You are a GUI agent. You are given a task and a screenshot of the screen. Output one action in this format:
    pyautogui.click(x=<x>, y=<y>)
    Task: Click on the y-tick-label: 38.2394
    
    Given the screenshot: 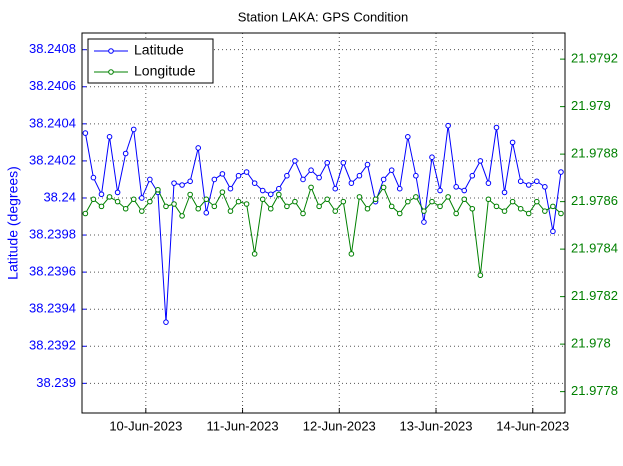 What is the action you would take?
    pyautogui.click(x=52, y=308)
    